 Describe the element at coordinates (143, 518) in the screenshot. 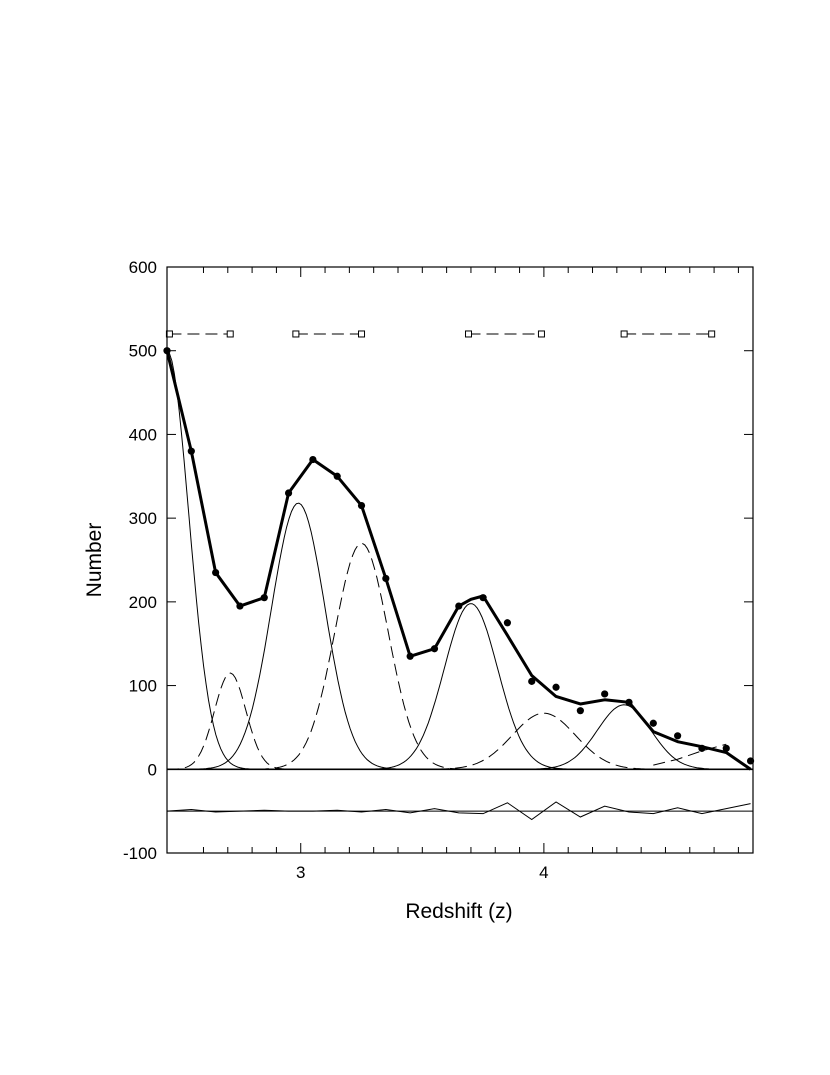

I see `y-tick-label: 300` at that location.